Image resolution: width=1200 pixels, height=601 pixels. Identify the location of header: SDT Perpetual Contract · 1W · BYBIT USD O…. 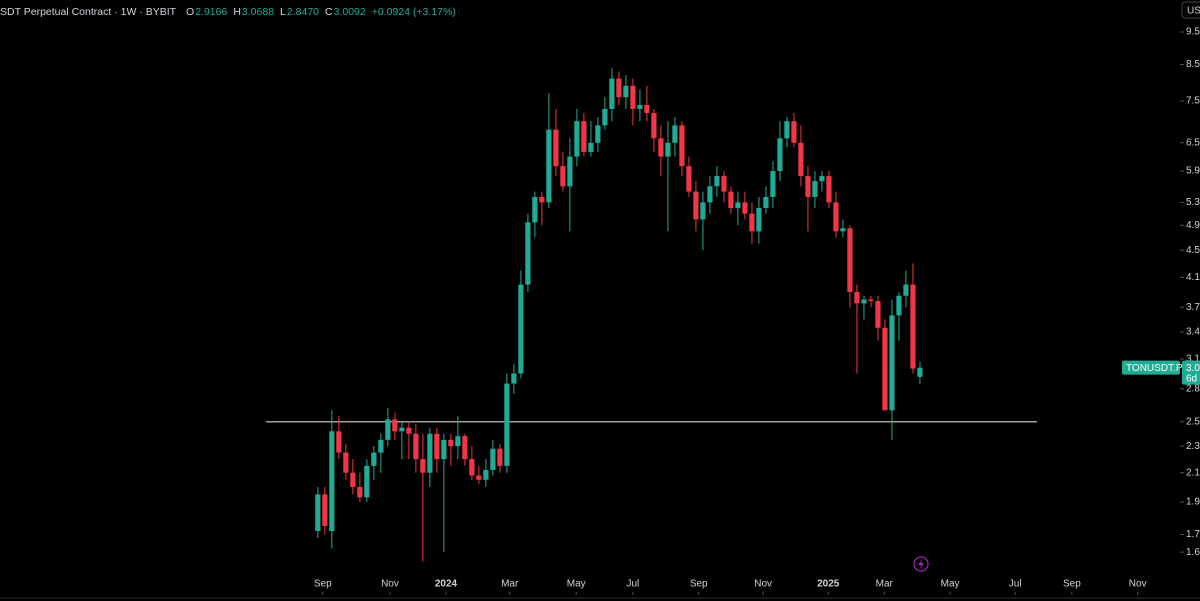
(600, 10).